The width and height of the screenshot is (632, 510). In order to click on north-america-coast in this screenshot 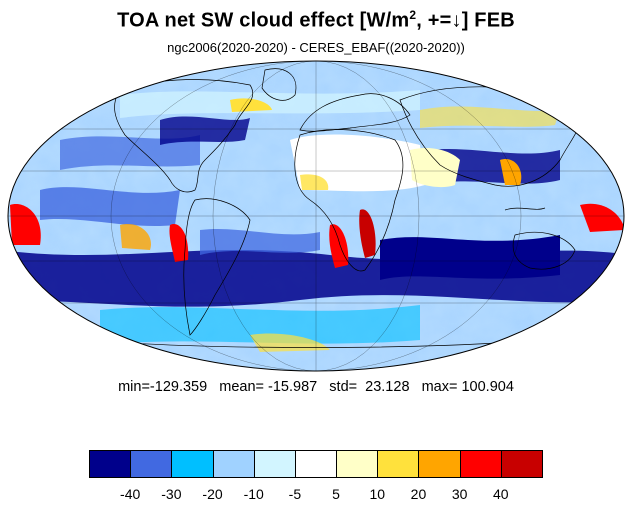, I will do `click(183, 136)`.